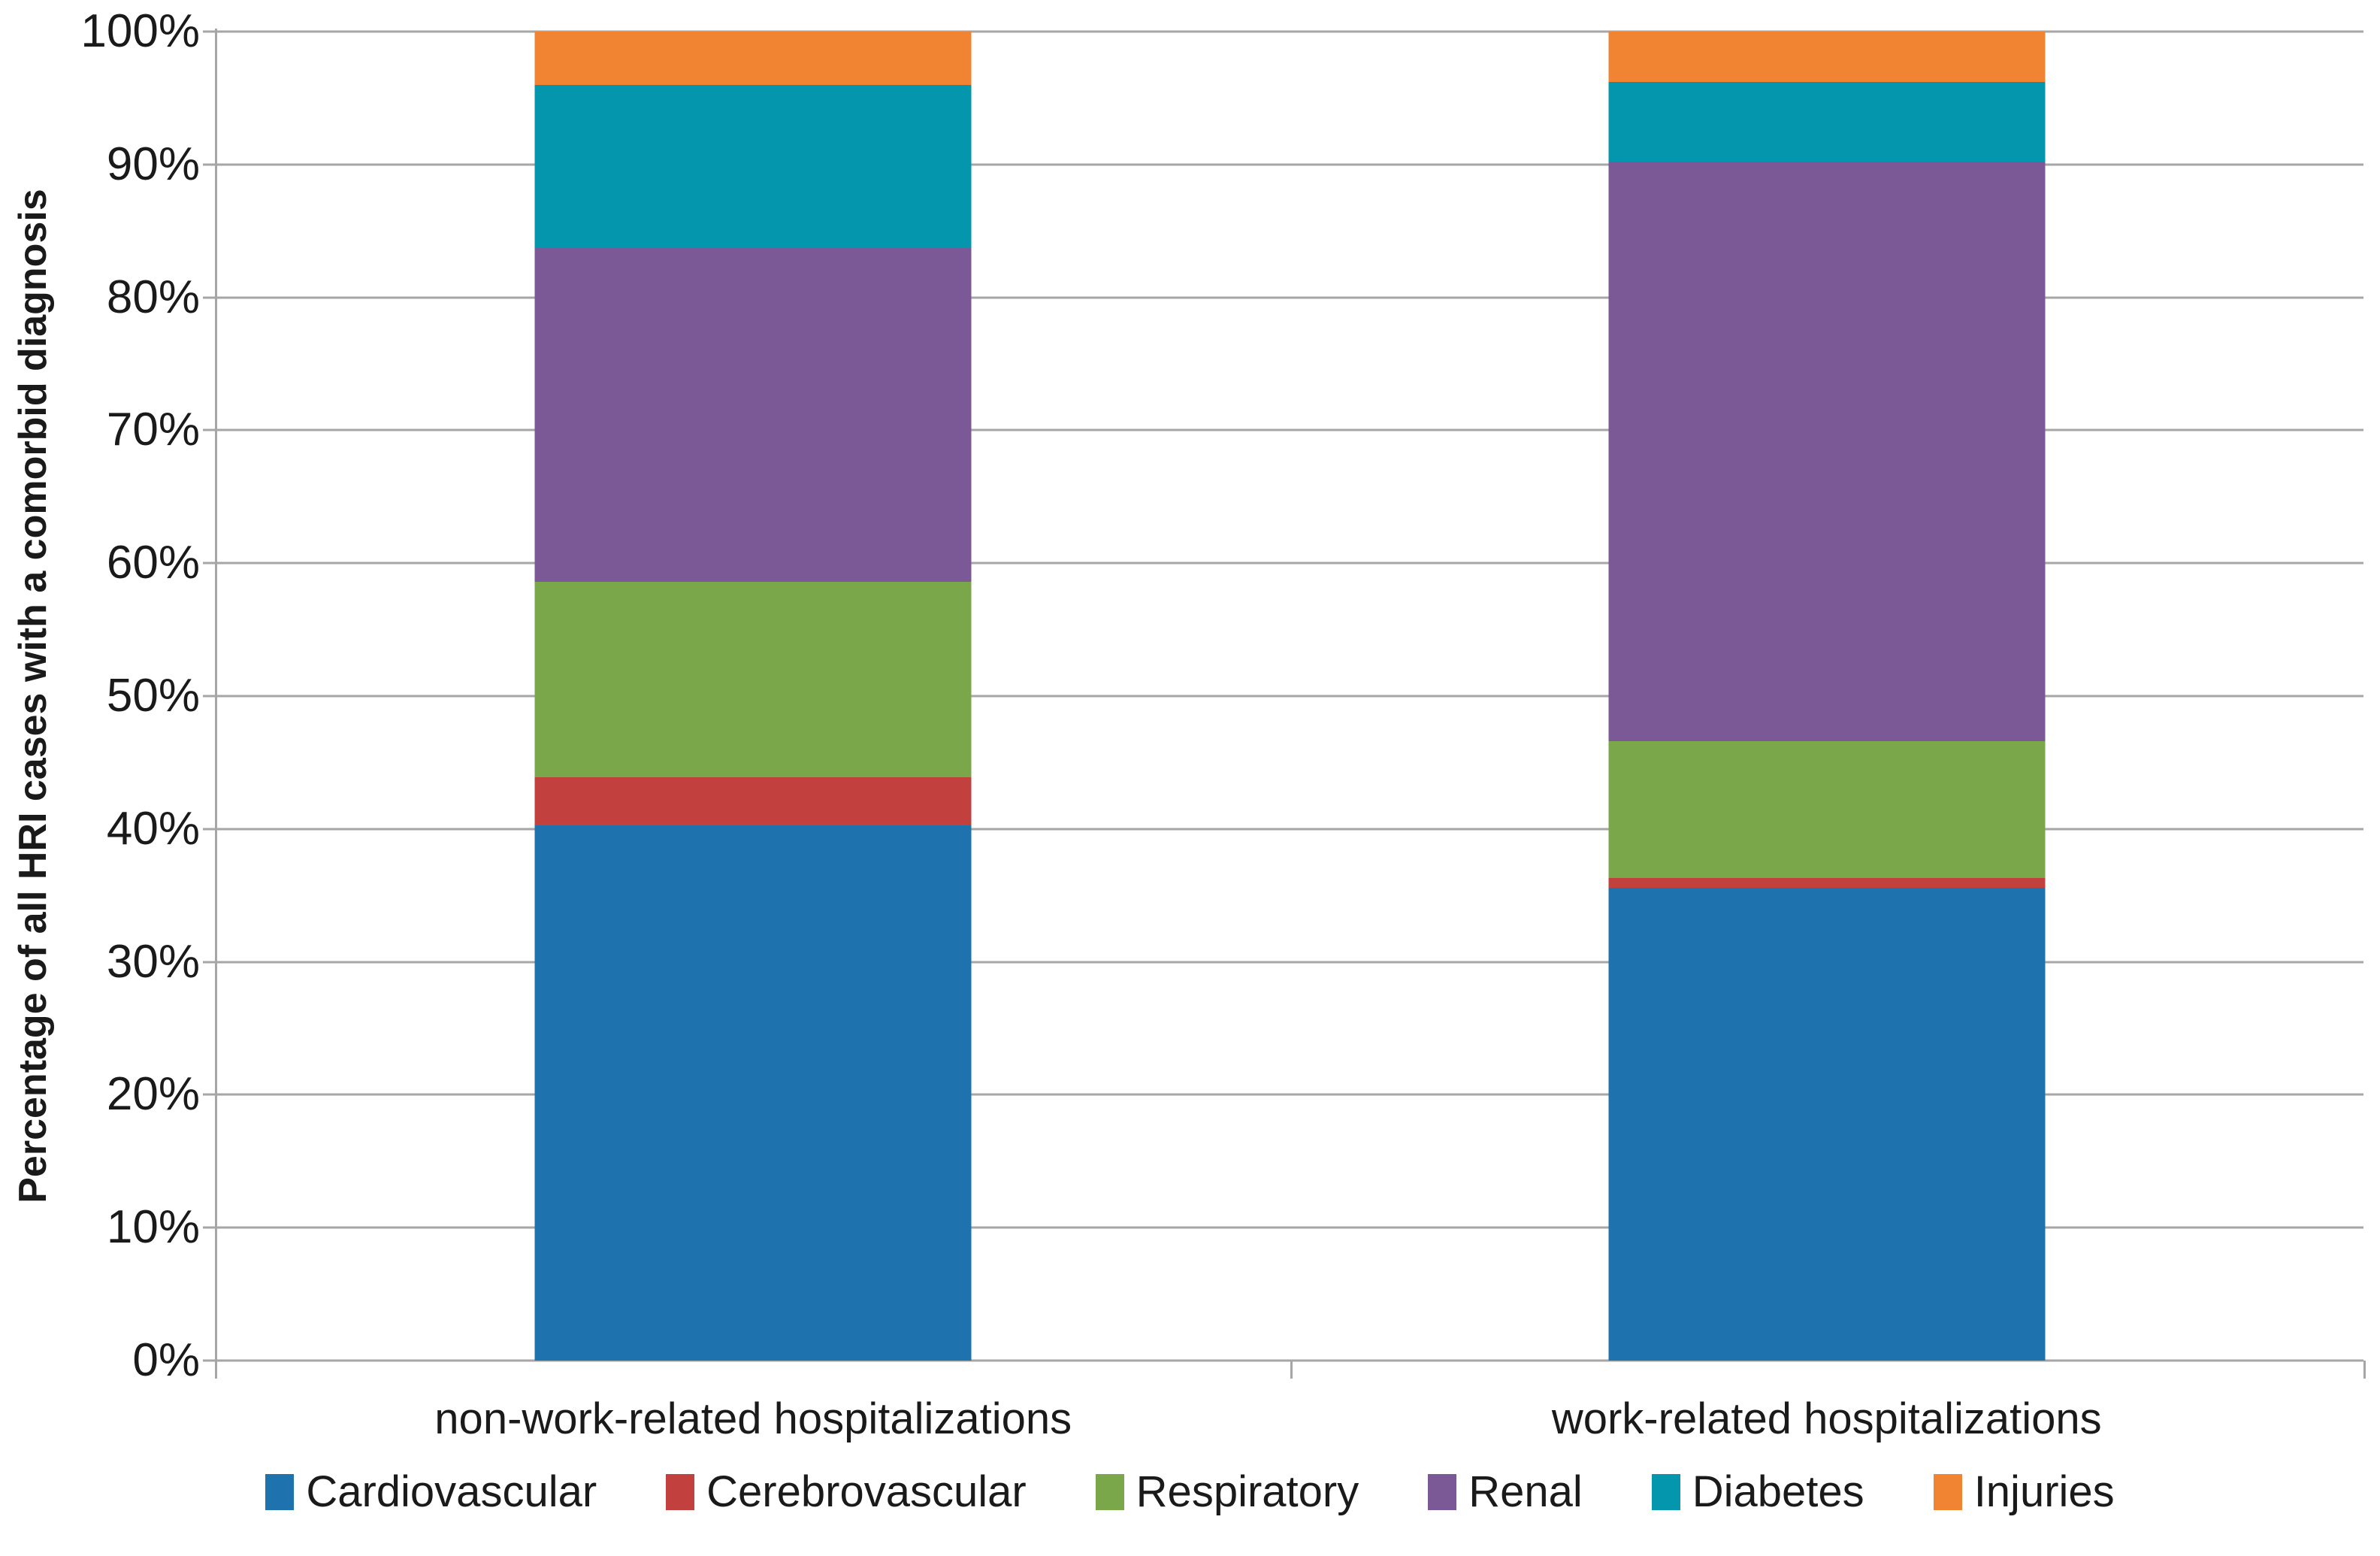 The height and width of the screenshot is (1556, 2380). What do you see at coordinates (1109, 1492) in the screenshot?
I see `legend-swatch-respiratory` at bounding box center [1109, 1492].